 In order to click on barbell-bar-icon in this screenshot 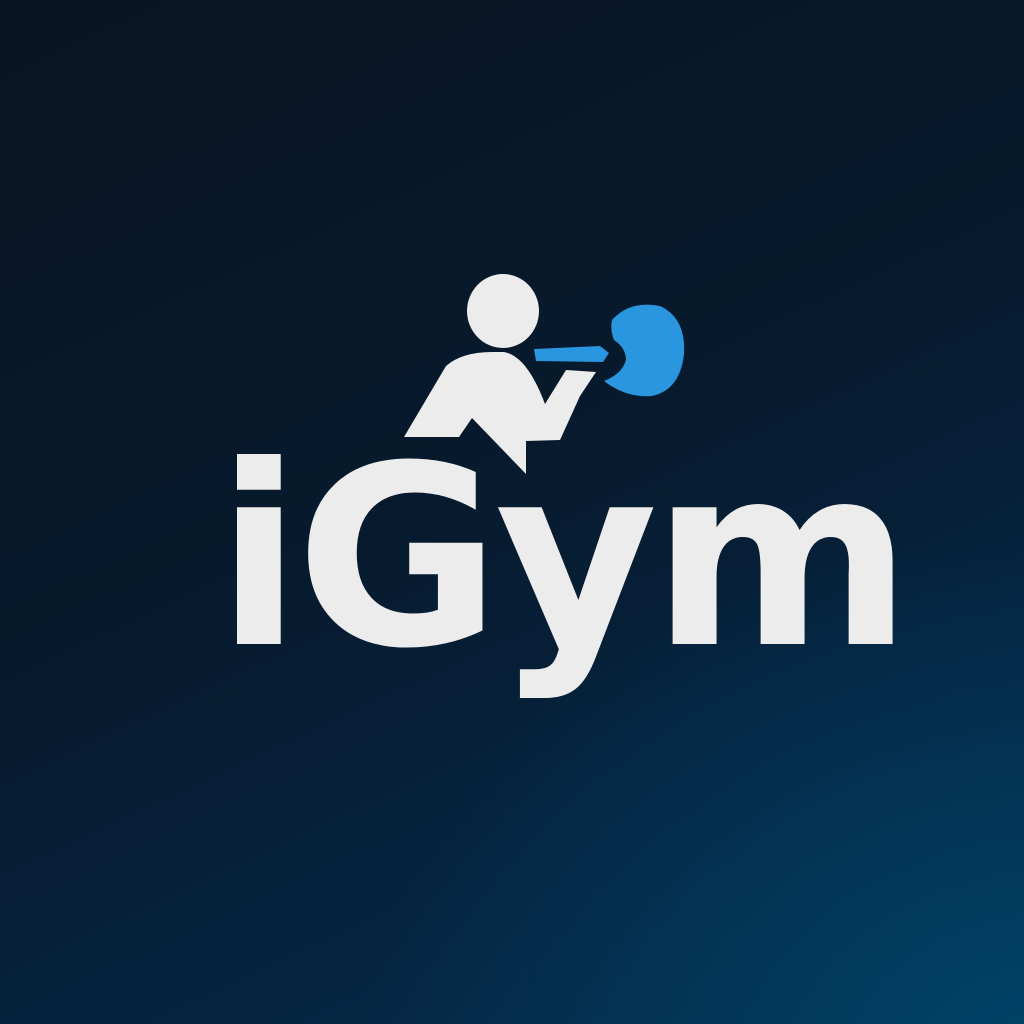, I will do `click(571, 354)`.